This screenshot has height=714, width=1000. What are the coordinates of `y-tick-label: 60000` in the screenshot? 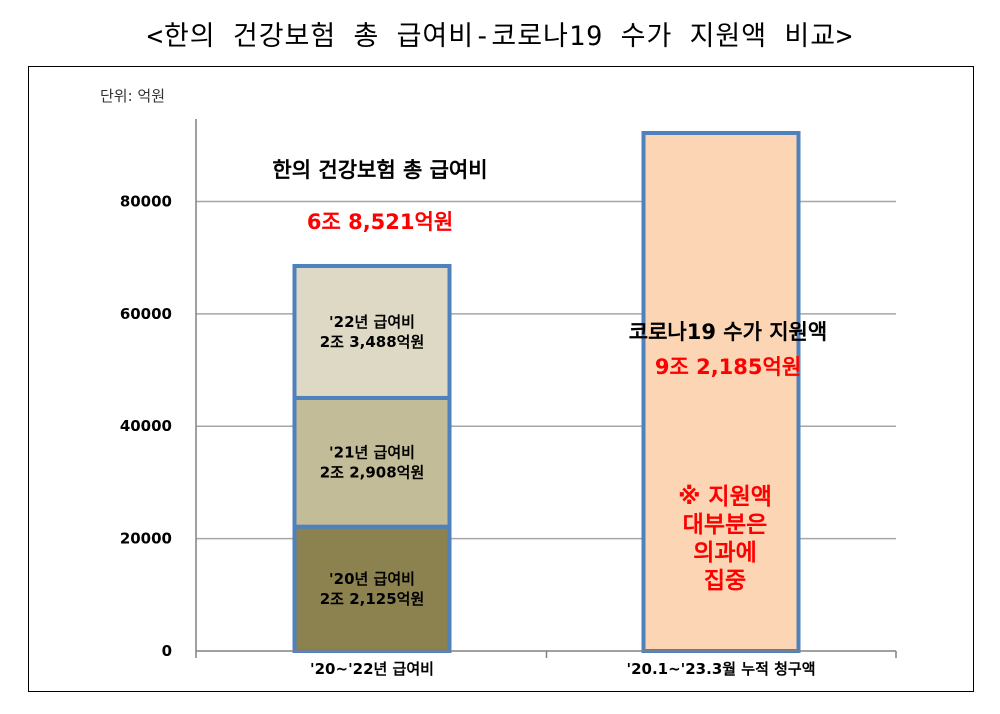 It's located at (146, 314).